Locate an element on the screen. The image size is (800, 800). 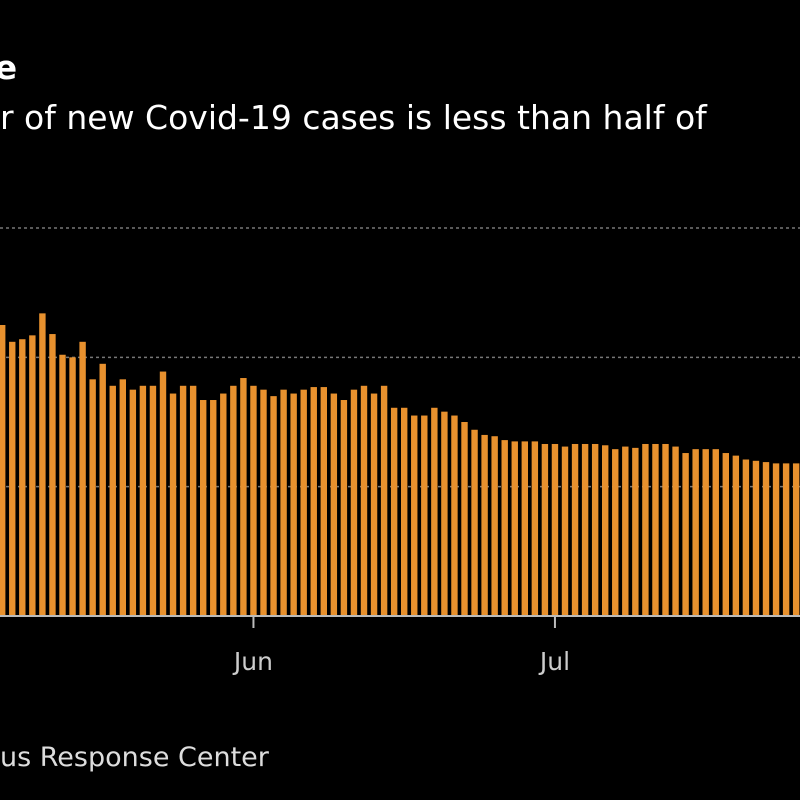
x-tick-label: Jul is located at coordinates (554, 661).